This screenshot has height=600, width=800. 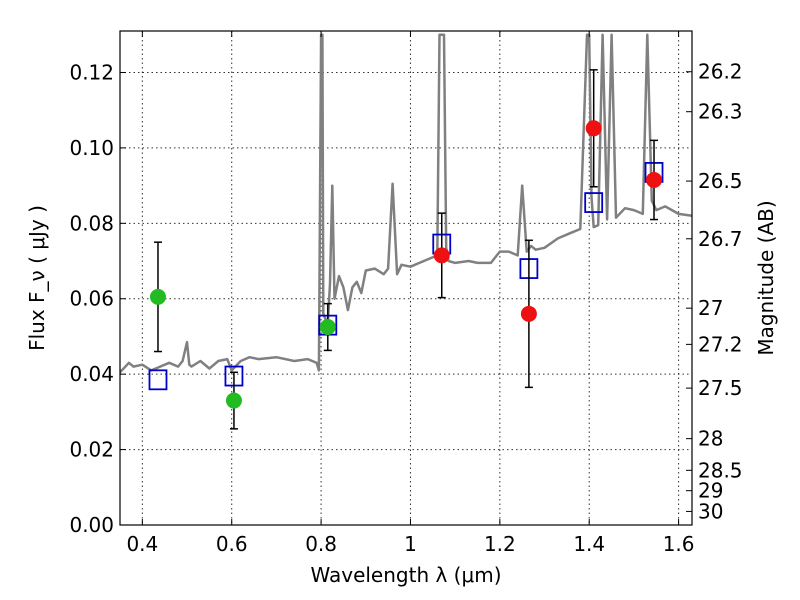 I want to click on y-tick-label: 0.00, so click(x=91, y=525).